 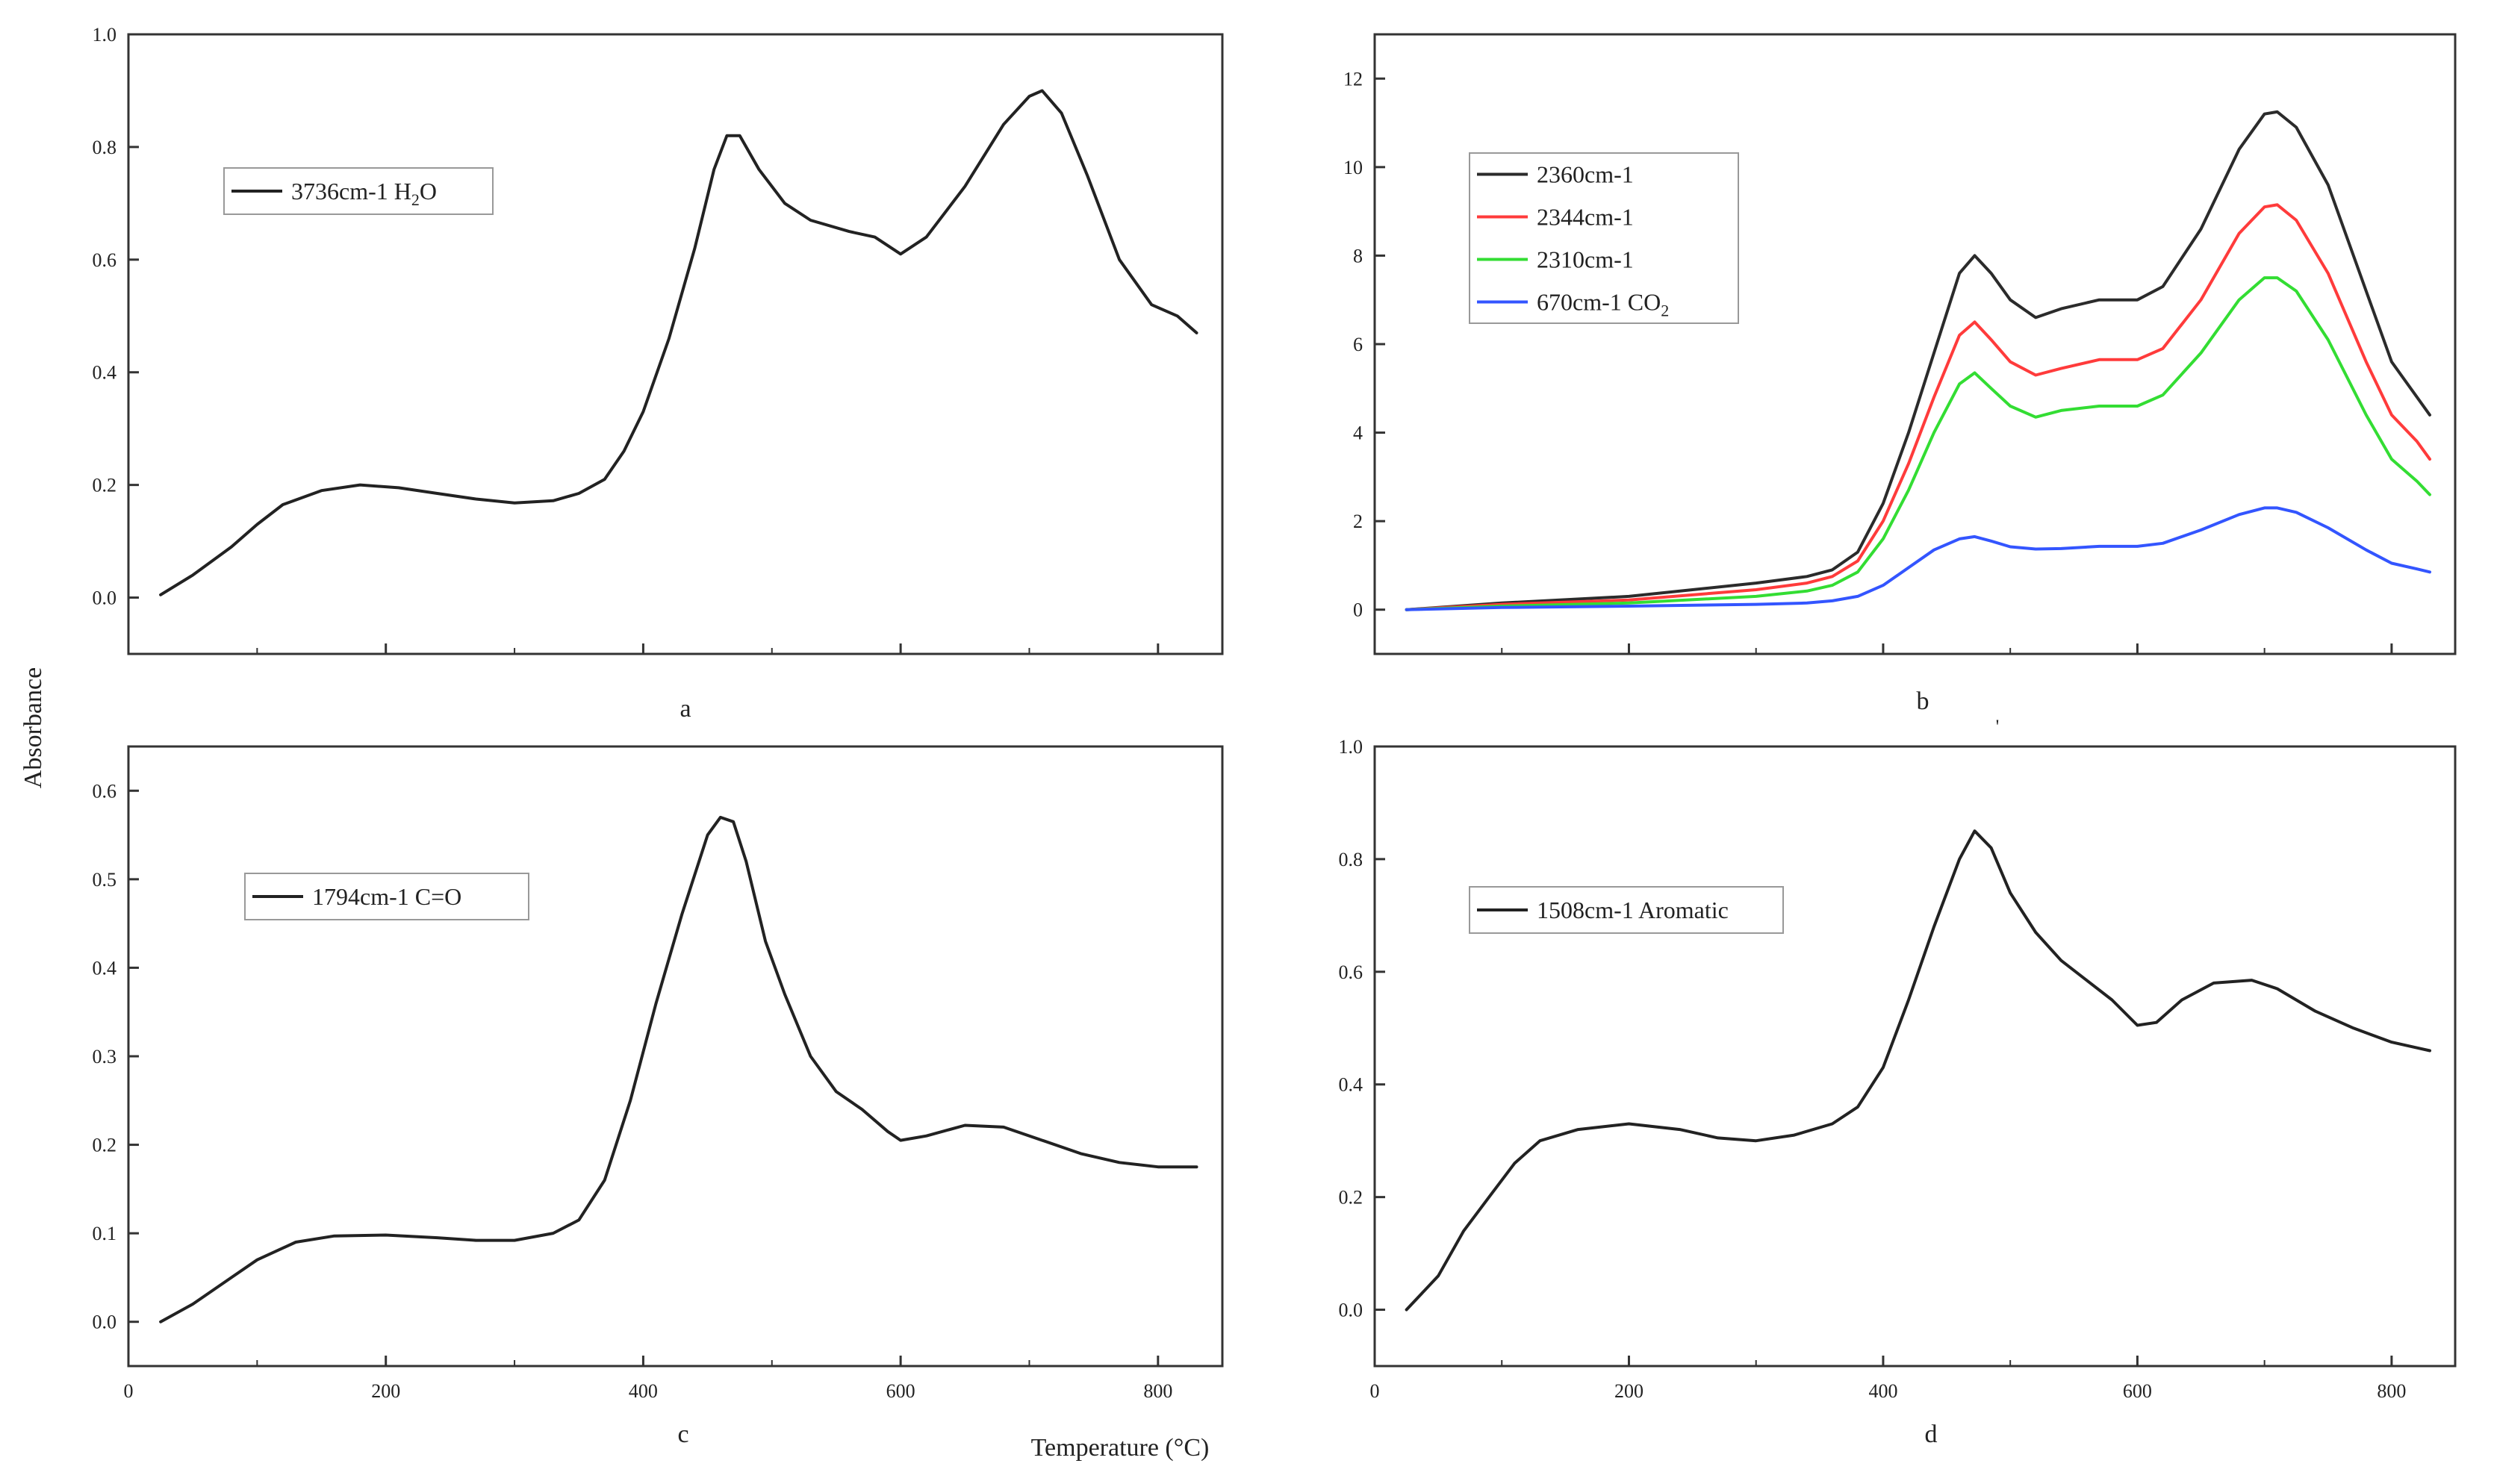 What do you see at coordinates (1353, 167) in the screenshot?
I see `y-tick-label: 10` at bounding box center [1353, 167].